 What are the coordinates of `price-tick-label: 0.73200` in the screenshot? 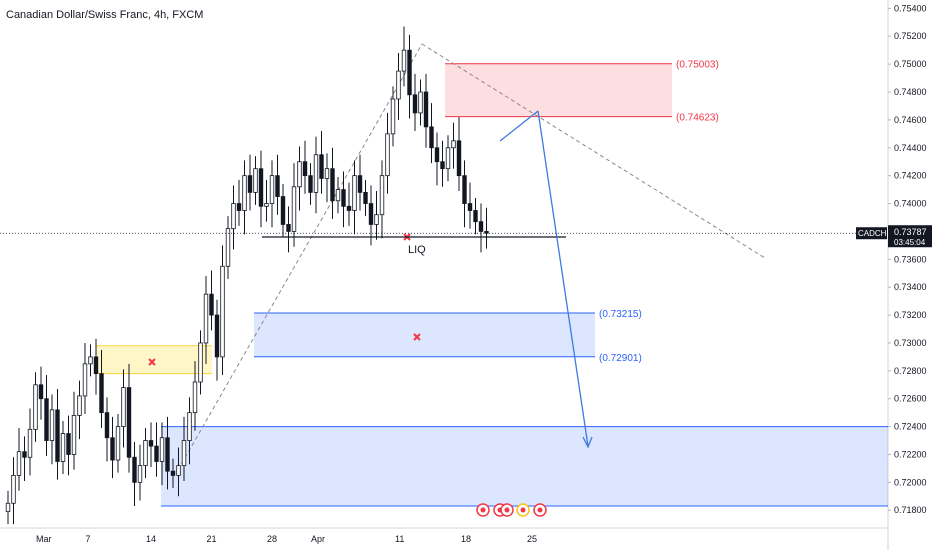 It's located at (910, 315).